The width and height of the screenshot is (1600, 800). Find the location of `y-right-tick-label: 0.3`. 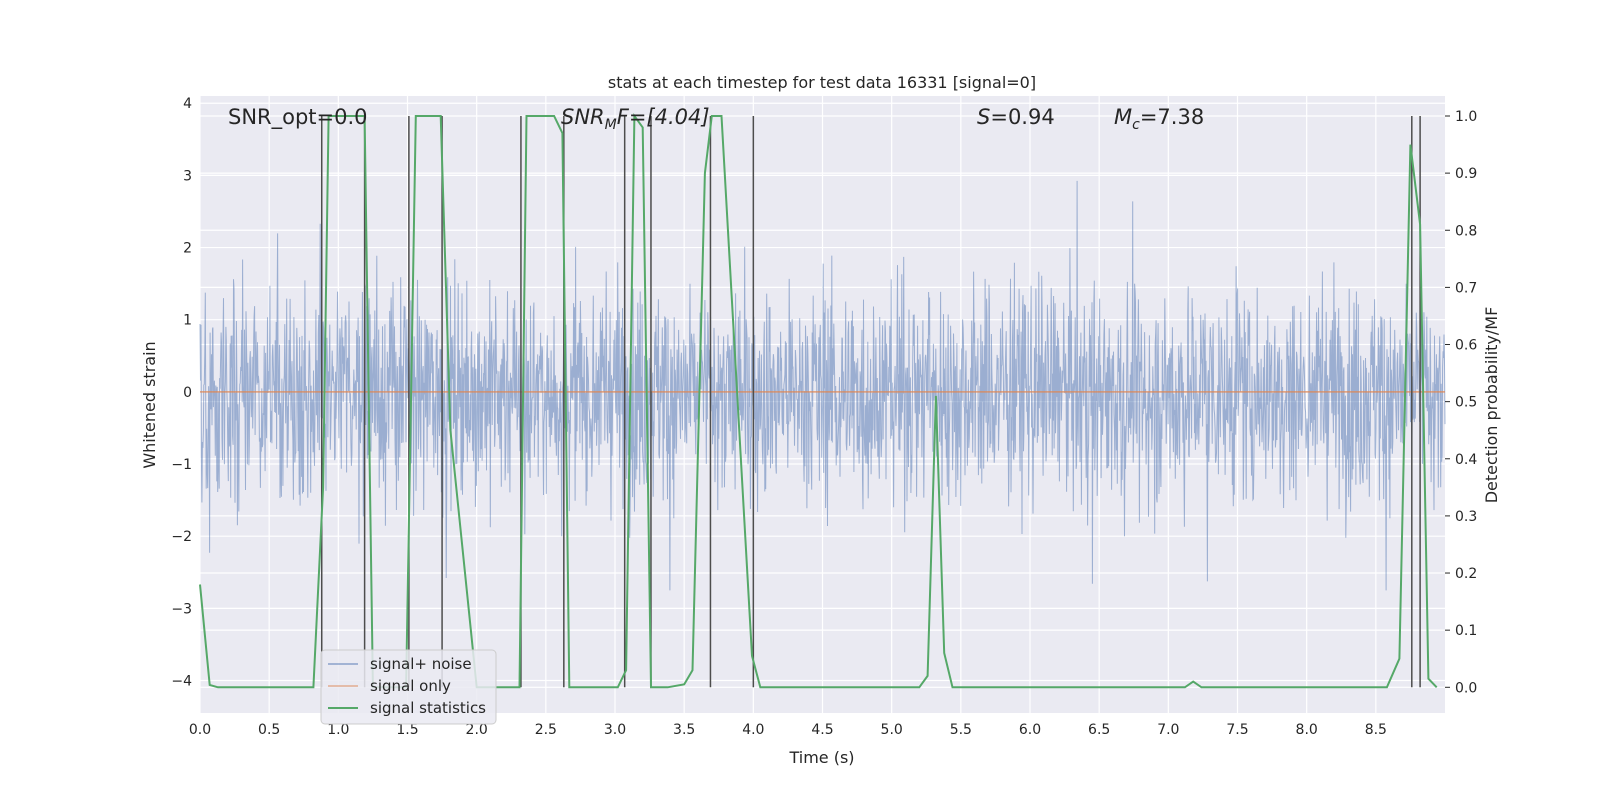

y-right-tick-label: 0.3 is located at coordinates (1466, 517).